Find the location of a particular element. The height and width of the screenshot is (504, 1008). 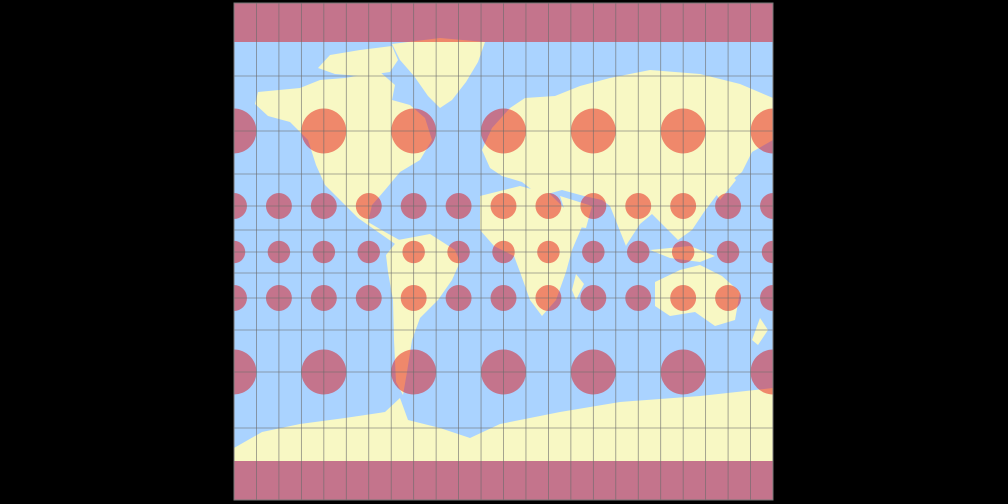

land-madagascar is located at coordinates (578, 287).